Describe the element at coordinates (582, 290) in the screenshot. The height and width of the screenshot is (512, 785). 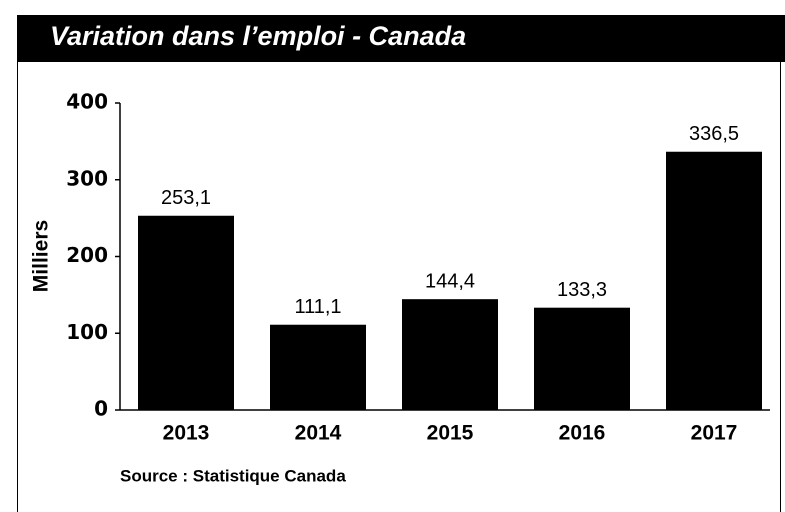
I see `value-label: 133,3` at that location.